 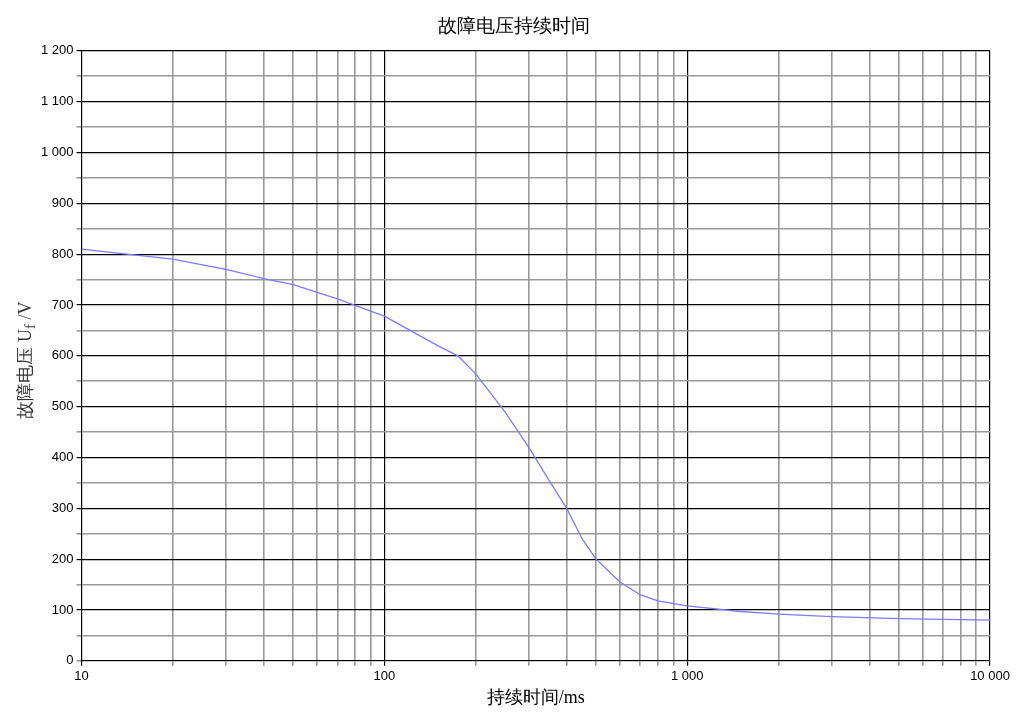 What do you see at coordinates (62, 457) in the screenshot?
I see `y-tick-label: 400` at bounding box center [62, 457].